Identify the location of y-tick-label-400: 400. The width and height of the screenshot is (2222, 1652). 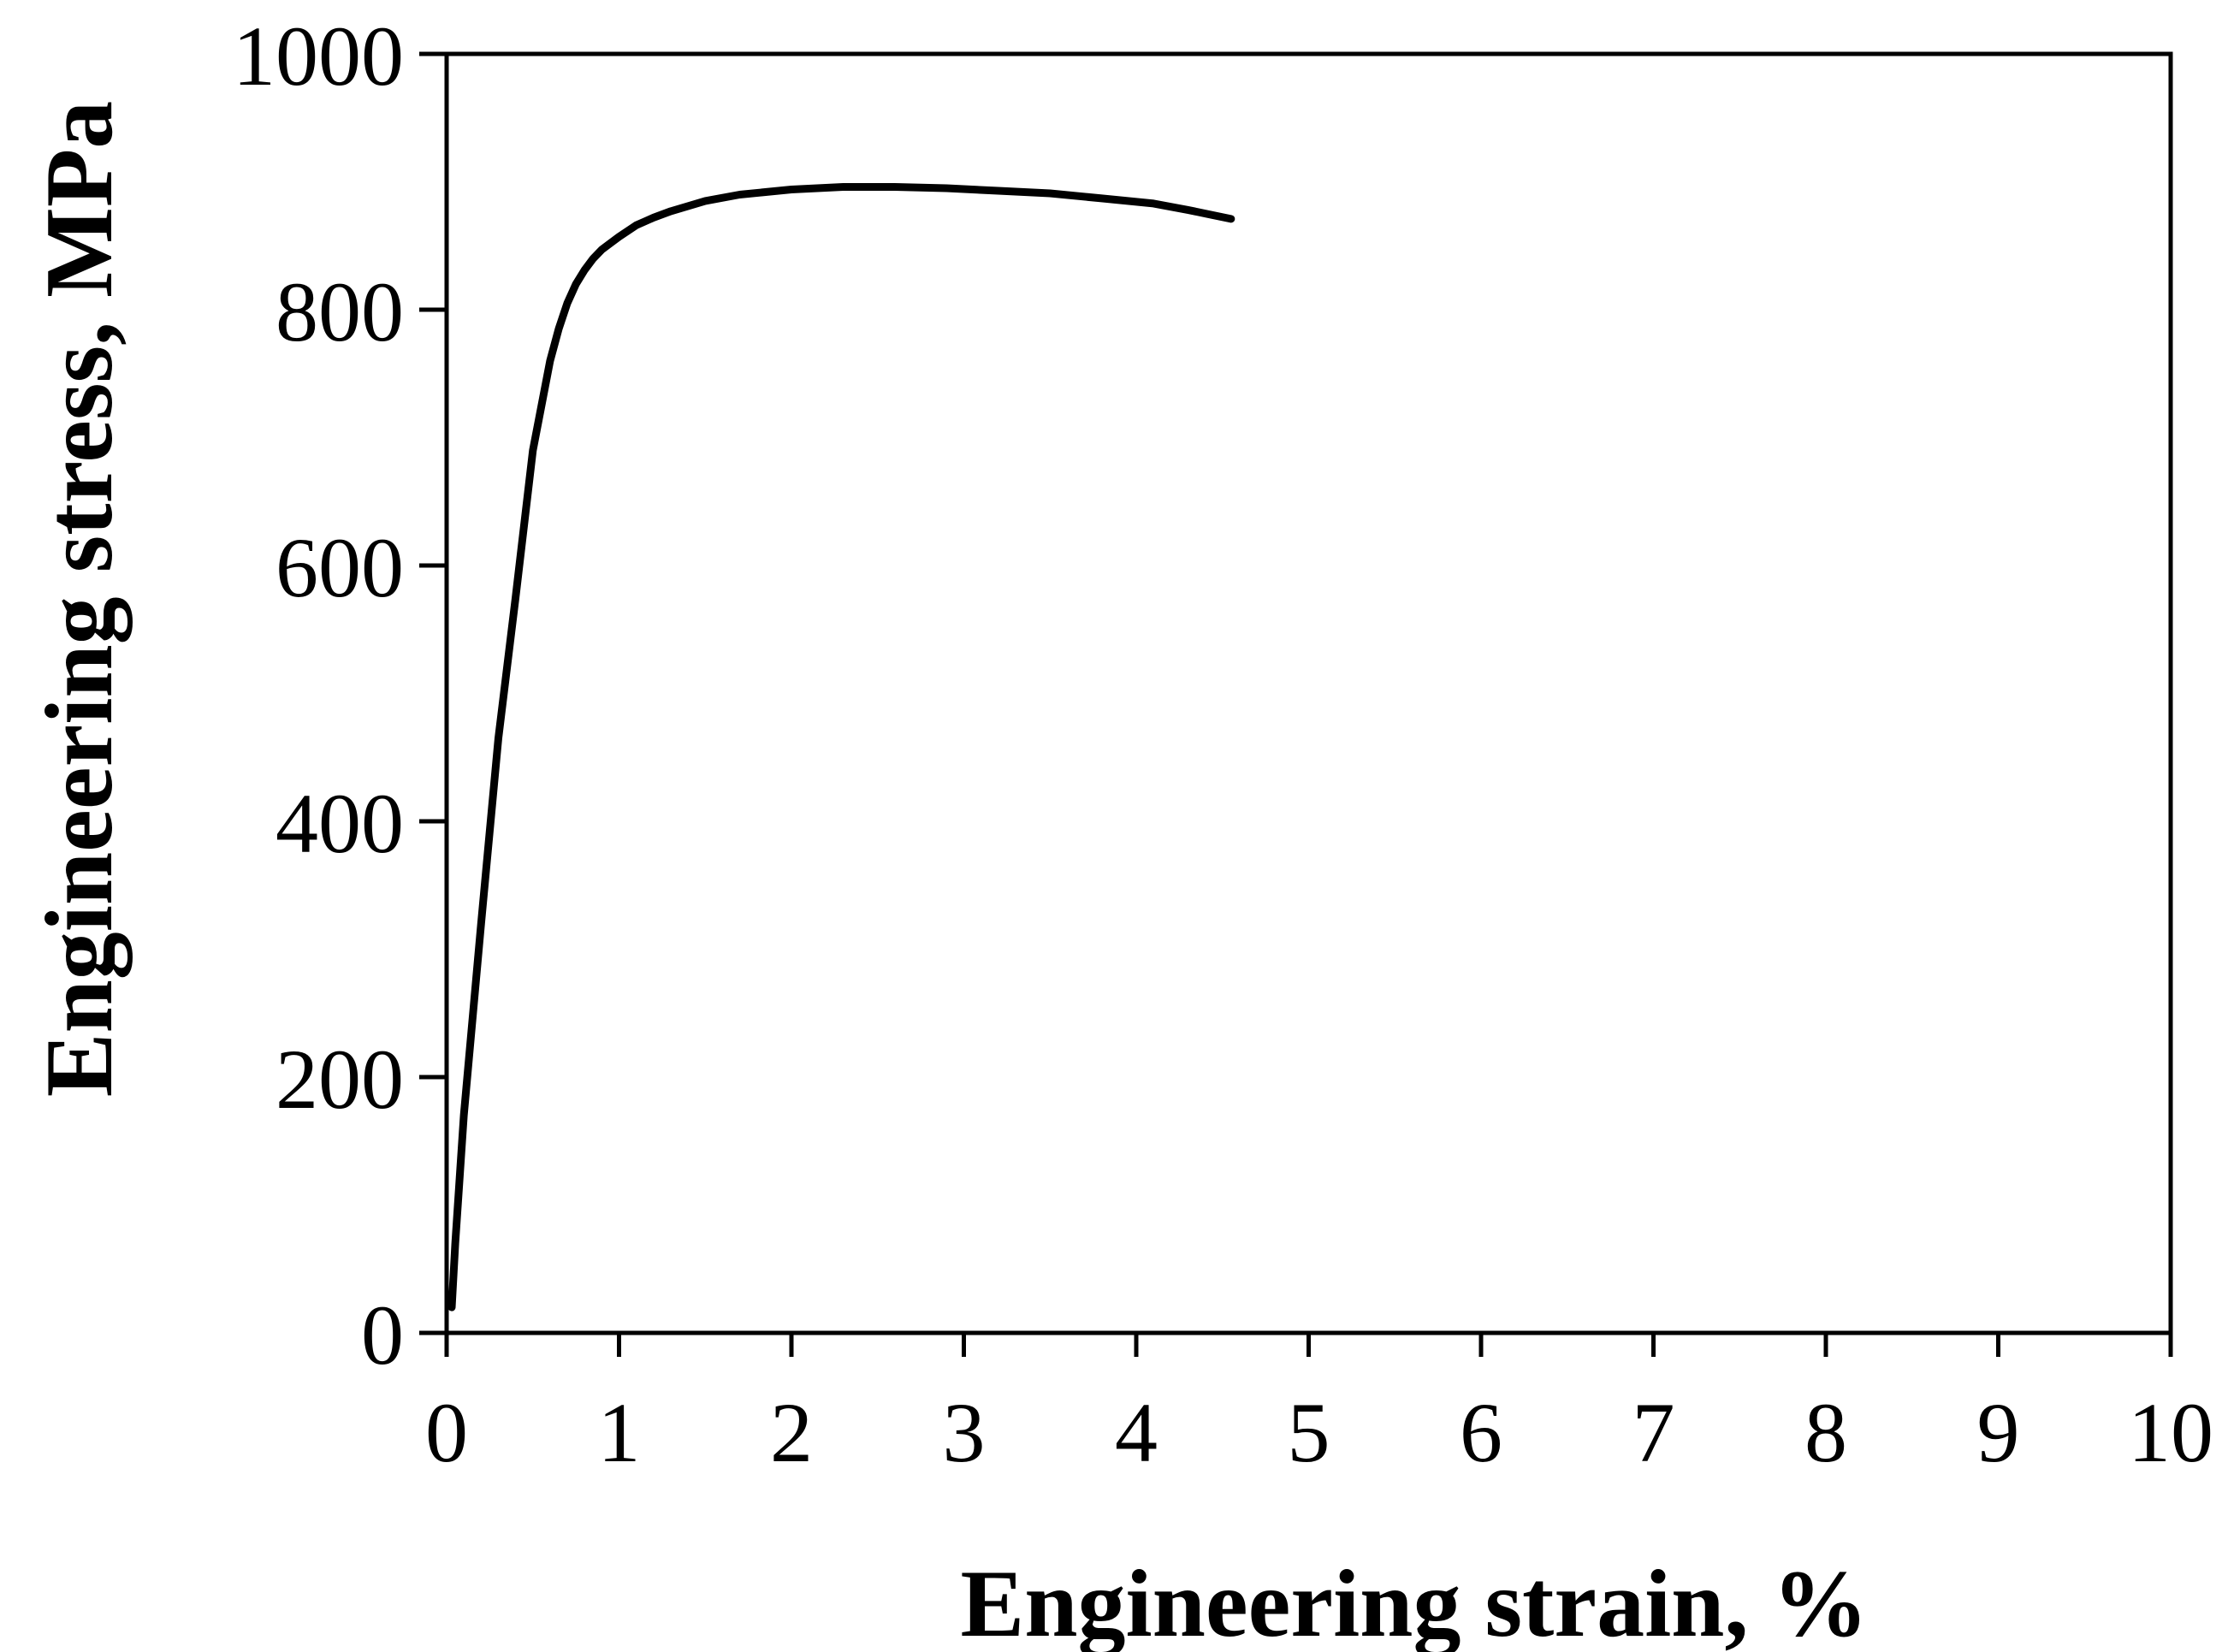
(340, 823).